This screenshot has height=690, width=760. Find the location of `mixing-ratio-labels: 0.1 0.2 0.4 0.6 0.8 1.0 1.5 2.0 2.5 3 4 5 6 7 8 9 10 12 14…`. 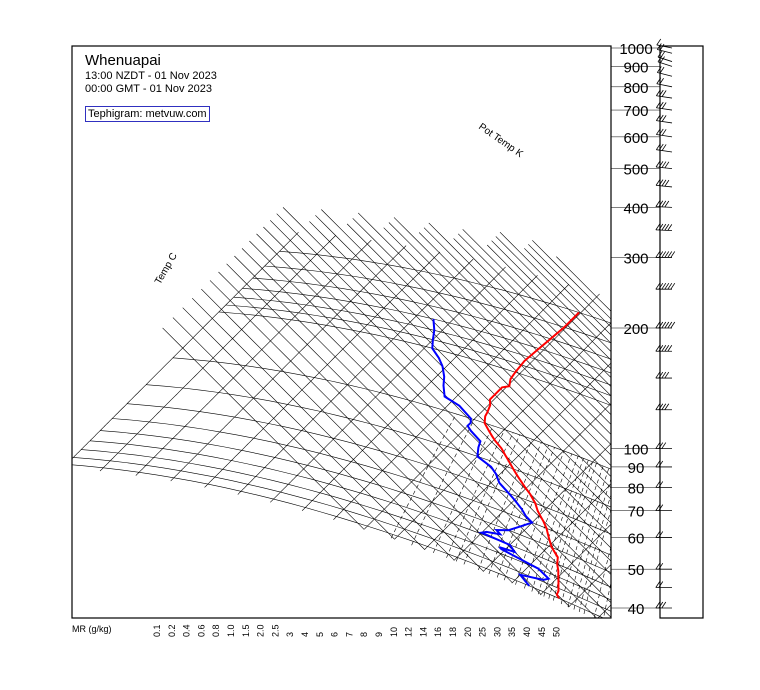

mixing-ratio-labels: 0.1 0.2 0.4 0.6 0.8 1.0 1.5 2.0 2.5 3 4 5 6 7 8 9 10 12 14… is located at coordinates (357, 630).